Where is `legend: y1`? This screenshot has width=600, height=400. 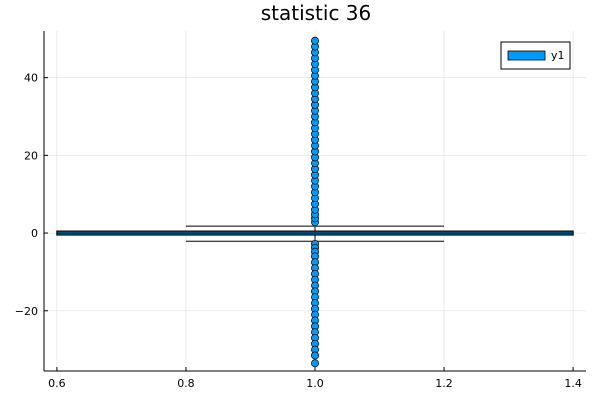
legend: y1 is located at coordinates (535, 55).